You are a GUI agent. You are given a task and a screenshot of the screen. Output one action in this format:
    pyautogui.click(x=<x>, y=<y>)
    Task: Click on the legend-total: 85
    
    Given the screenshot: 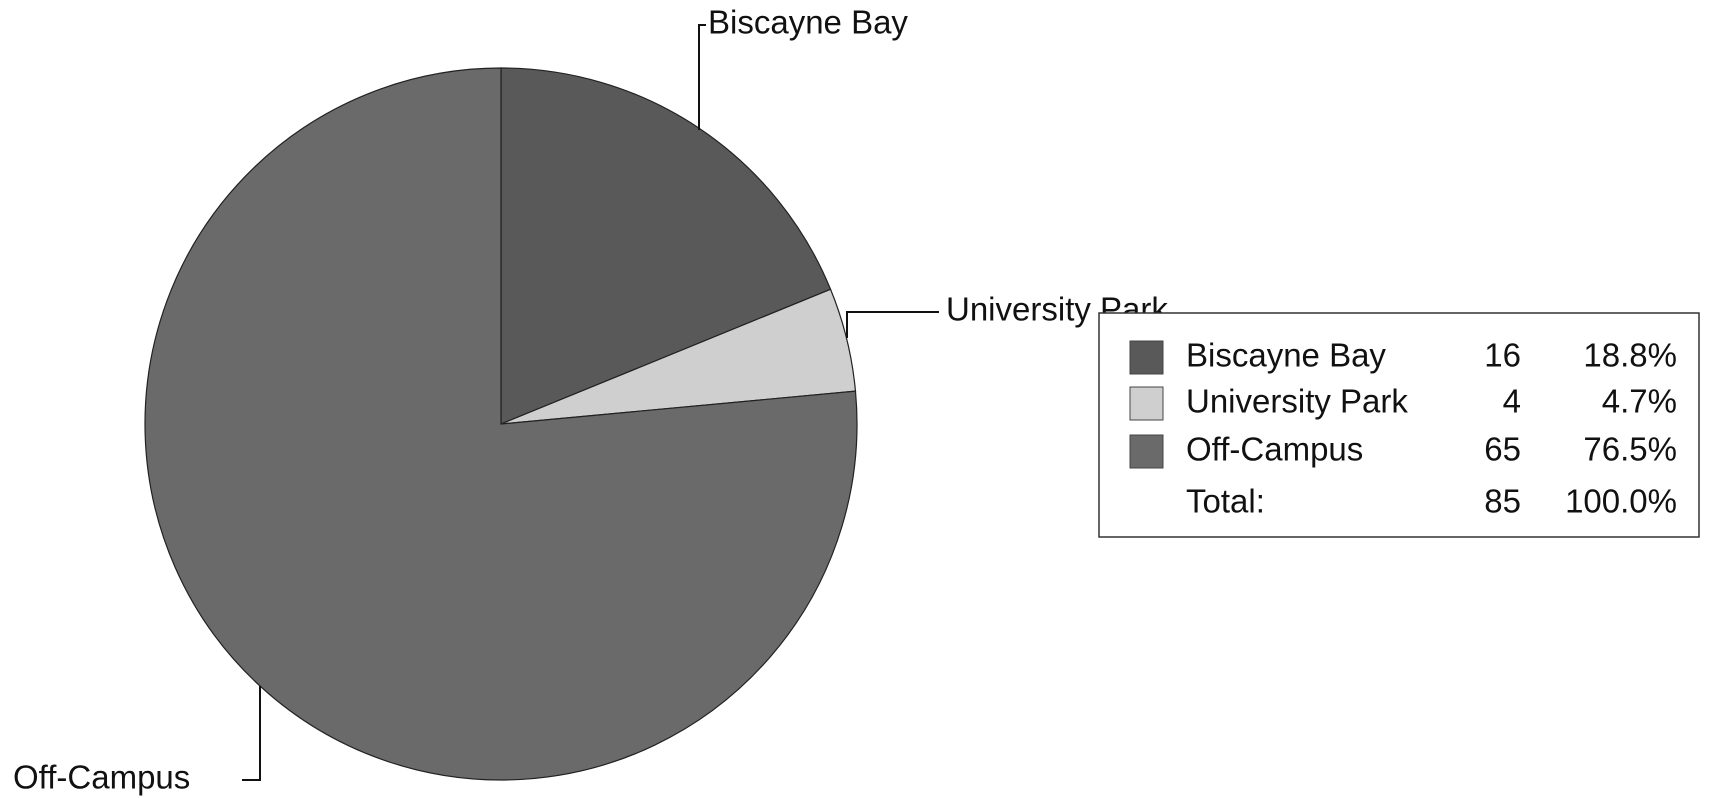 What is the action you would take?
    pyautogui.click(x=1502, y=501)
    